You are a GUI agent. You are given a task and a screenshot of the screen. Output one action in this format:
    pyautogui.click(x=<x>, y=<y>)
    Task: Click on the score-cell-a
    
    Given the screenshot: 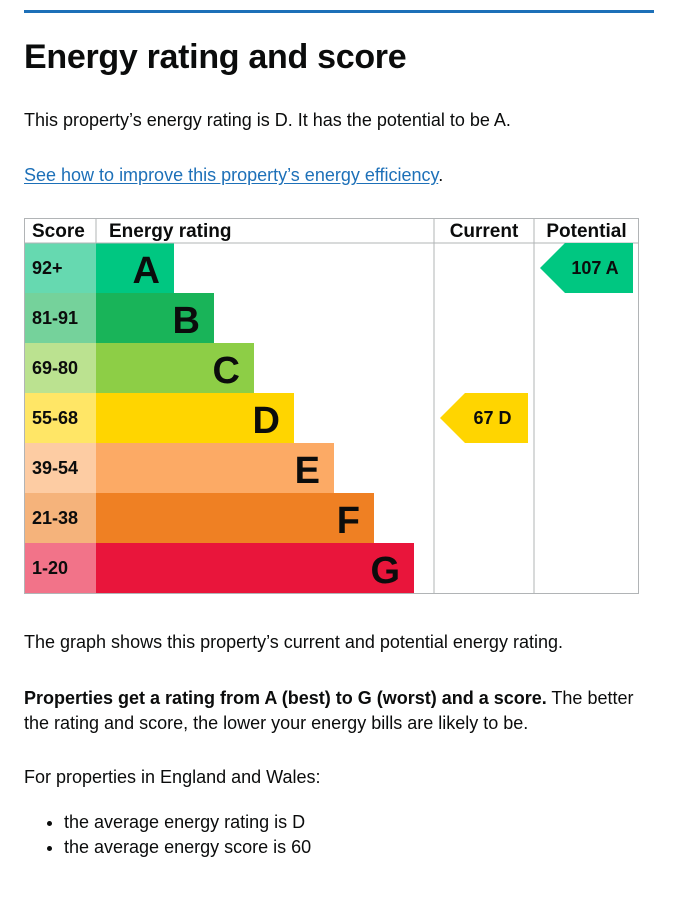 What is the action you would take?
    pyautogui.click(x=60, y=268)
    